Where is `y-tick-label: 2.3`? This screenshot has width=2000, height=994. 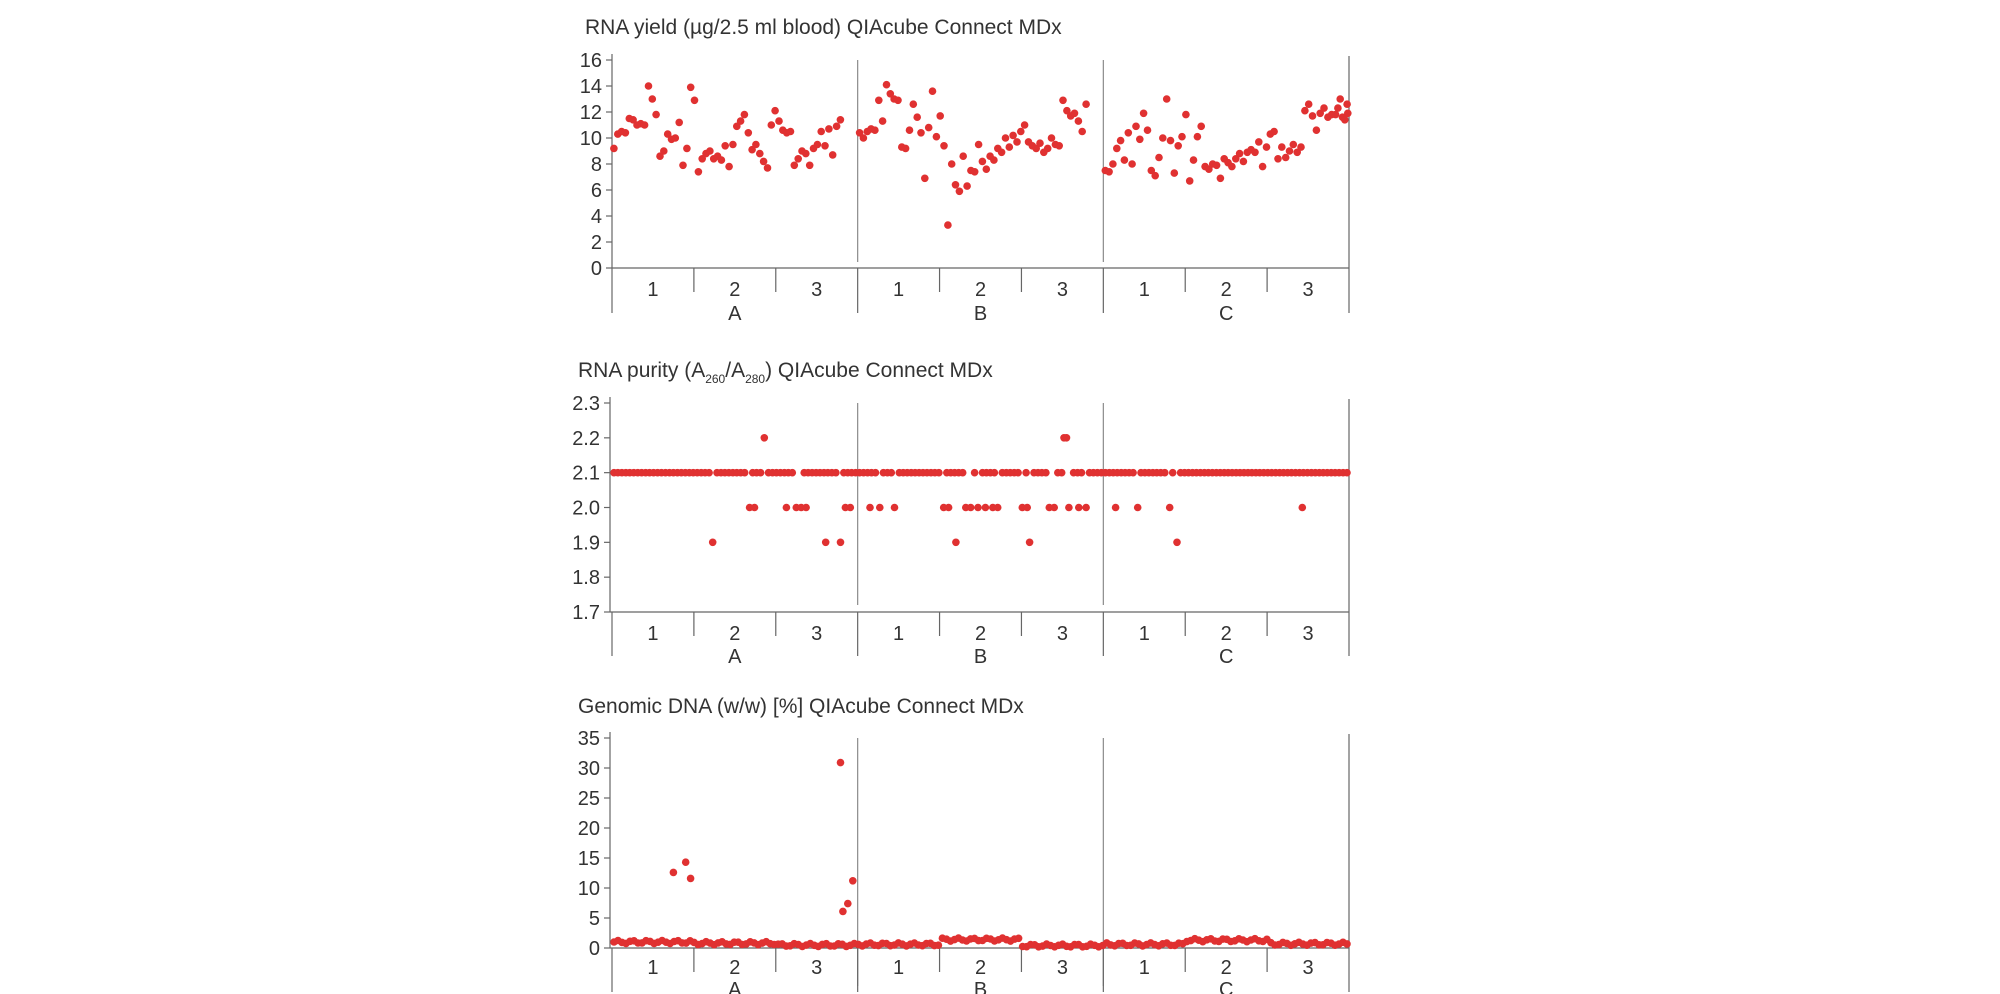 y-tick-label: 2.3 is located at coordinates (586, 404).